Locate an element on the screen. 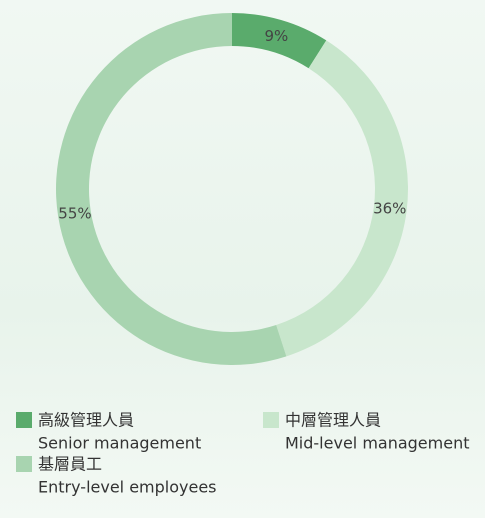 The height and width of the screenshot is (518, 485). legend-label: 高級管理人員 is located at coordinates (86, 420).